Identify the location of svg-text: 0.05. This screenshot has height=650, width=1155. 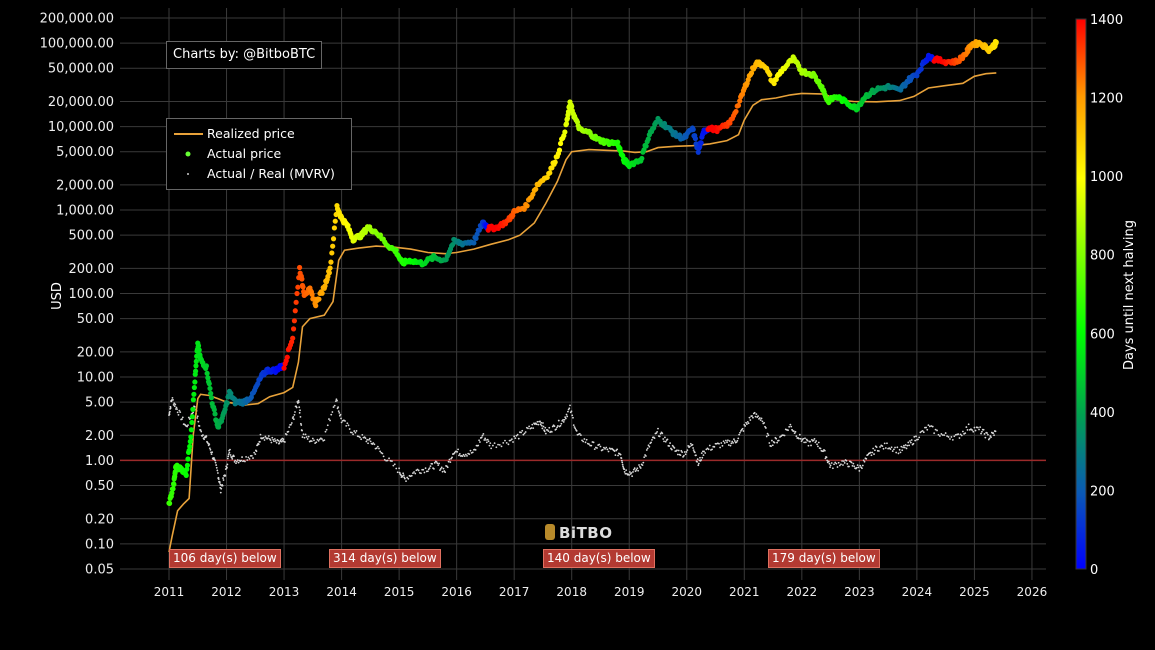
(99, 570).